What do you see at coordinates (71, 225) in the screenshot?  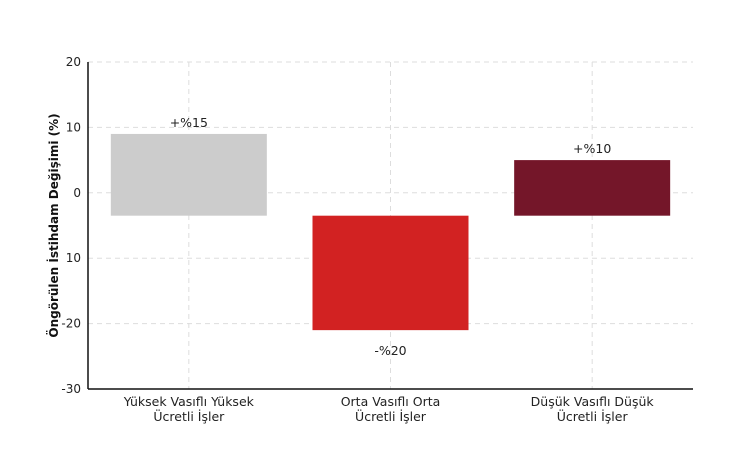 I see `y-tick-labels: 20 10 0 10 -20 -30` at bounding box center [71, 225].